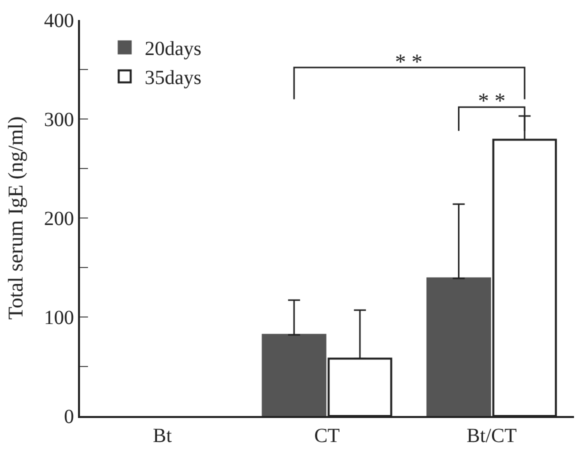 This screenshot has height=456, width=584. I want to click on legend-label: 20days, so click(173, 49).